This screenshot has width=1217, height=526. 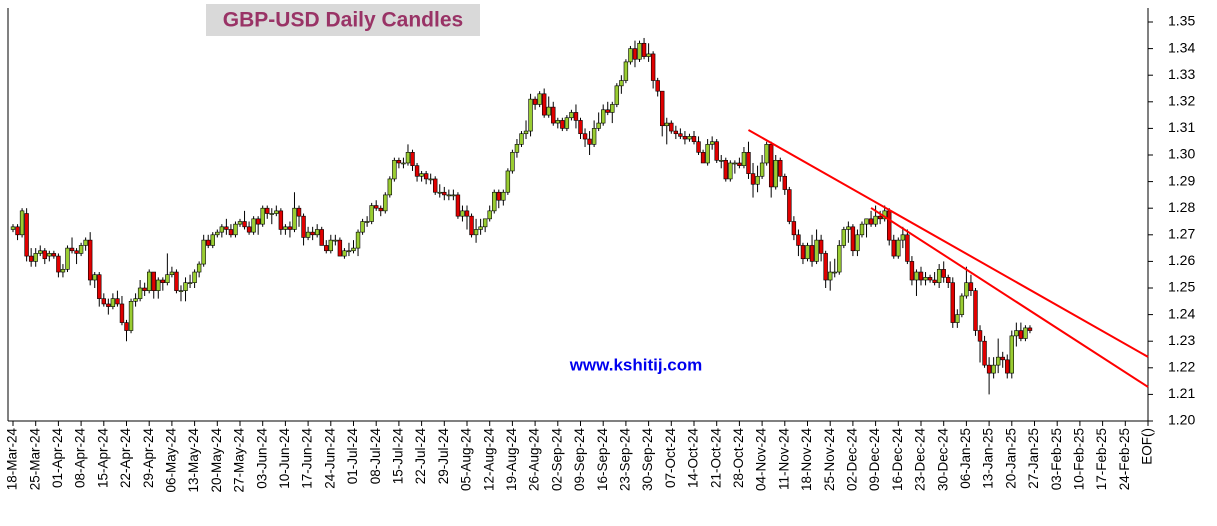 I want to click on y-tick-label: 1.35, so click(x=1181, y=21).